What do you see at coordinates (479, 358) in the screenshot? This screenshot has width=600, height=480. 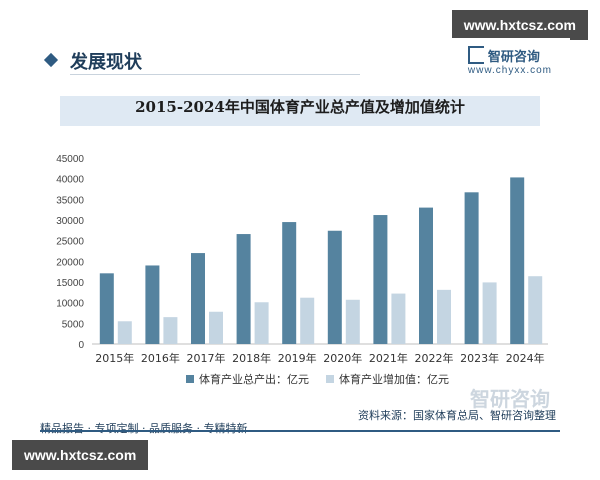 I see `x-tick-label: 2023年` at bounding box center [479, 358].